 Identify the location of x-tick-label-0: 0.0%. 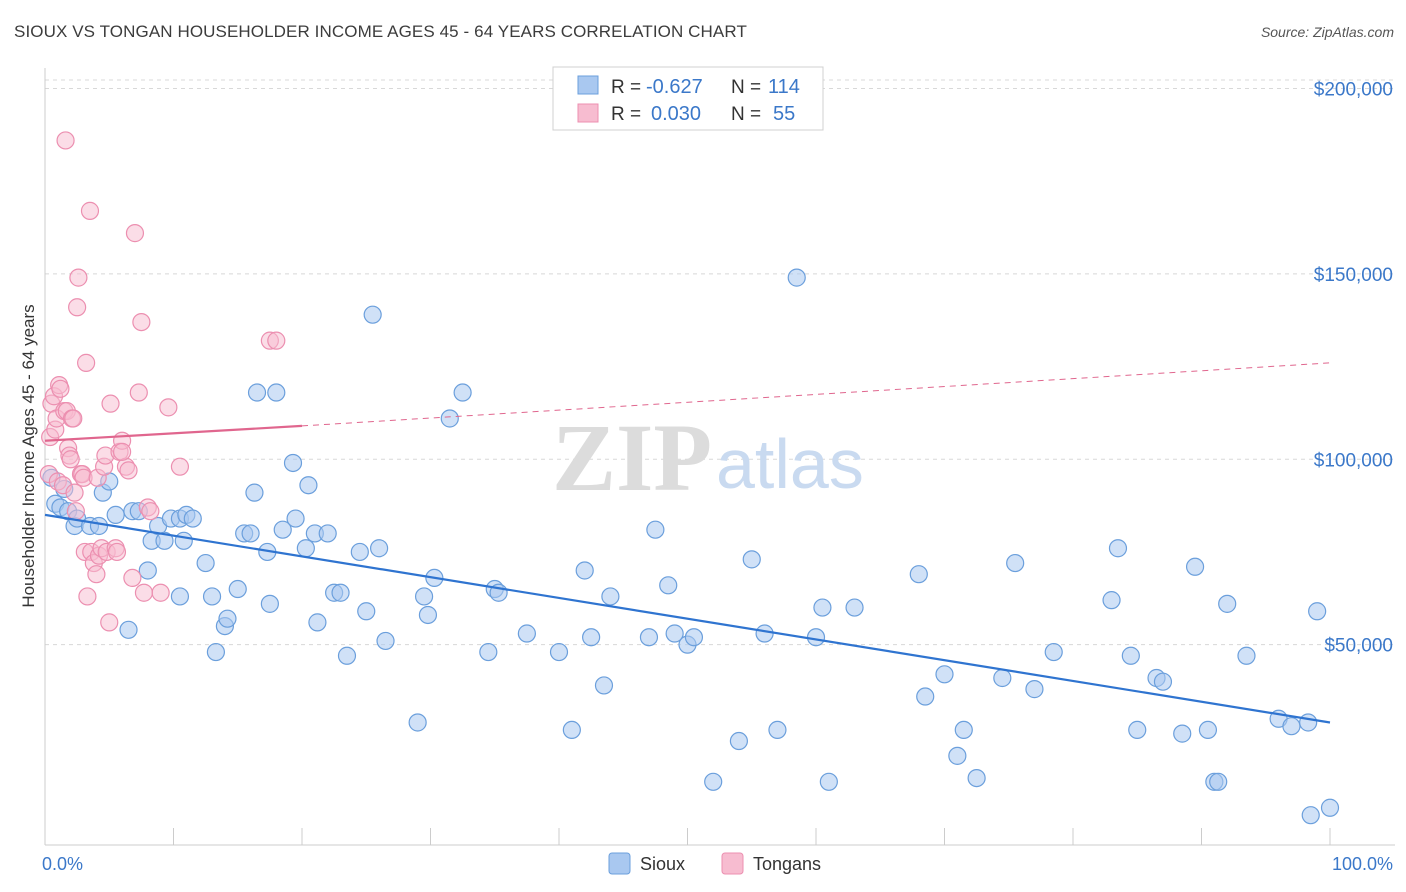
(62, 864).